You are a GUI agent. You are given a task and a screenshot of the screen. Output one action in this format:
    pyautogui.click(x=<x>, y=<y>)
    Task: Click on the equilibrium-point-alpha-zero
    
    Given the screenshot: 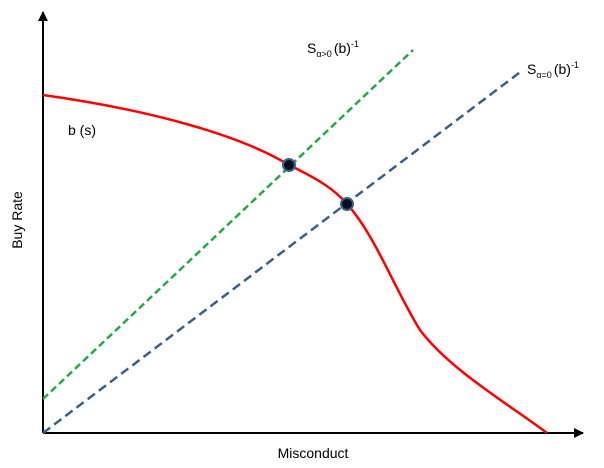 What is the action you would take?
    pyautogui.click(x=347, y=204)
    